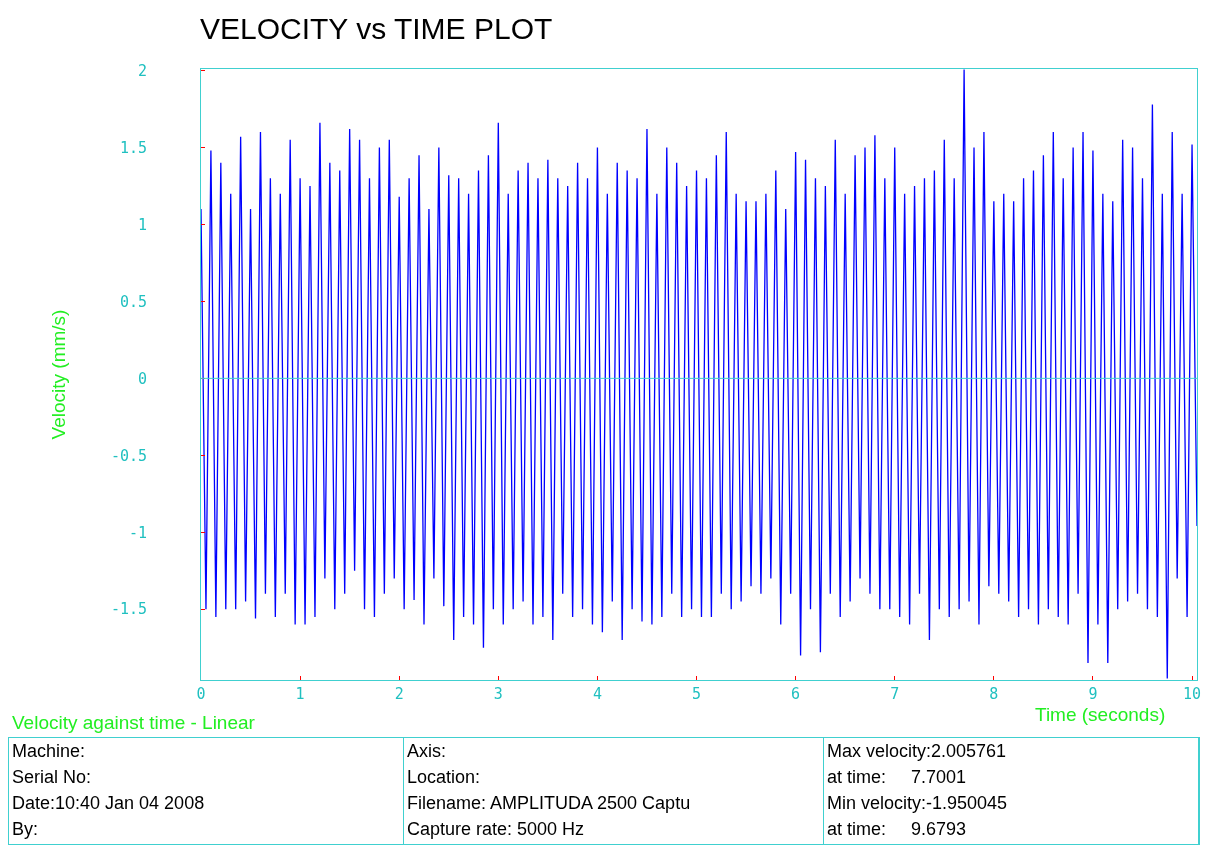  What do you see at coordinates (300, 694) in the screenshot?
I see `x-tick-label: 1` at bounding box center [300, 694].